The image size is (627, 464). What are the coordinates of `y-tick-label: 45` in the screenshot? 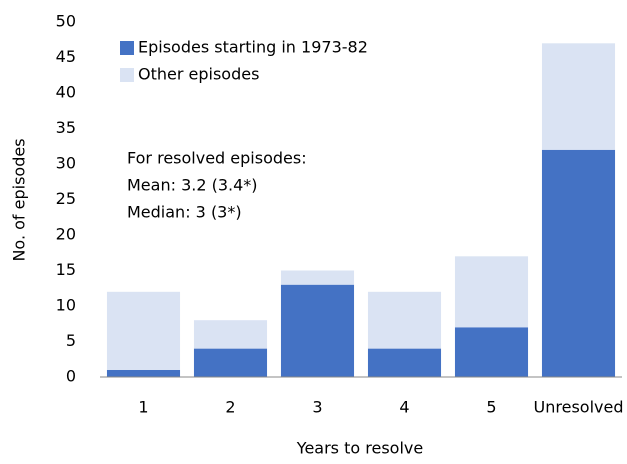 It's located at (66, 56).